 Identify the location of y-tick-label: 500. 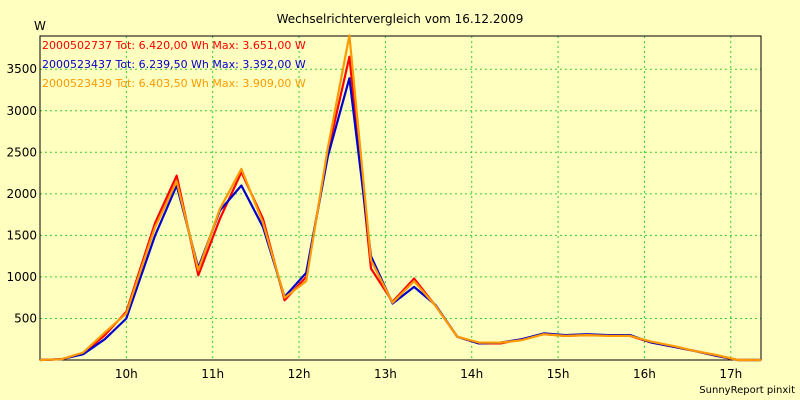
(25, 318).